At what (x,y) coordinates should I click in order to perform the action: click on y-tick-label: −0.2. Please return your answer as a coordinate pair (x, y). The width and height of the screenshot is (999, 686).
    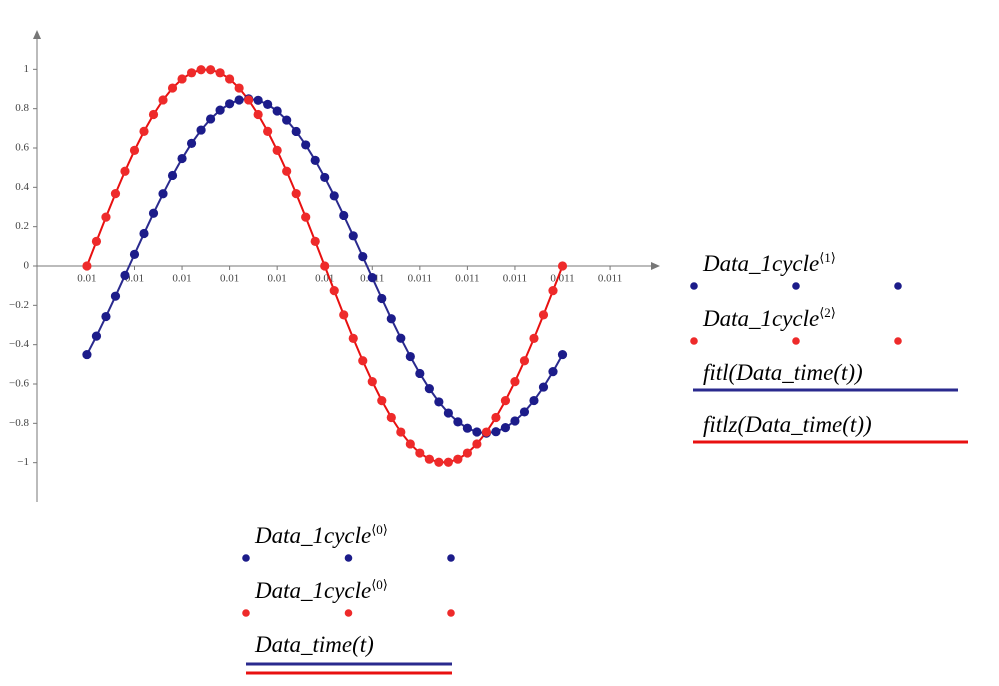
    Looking at the image, I should click on (19, 305).